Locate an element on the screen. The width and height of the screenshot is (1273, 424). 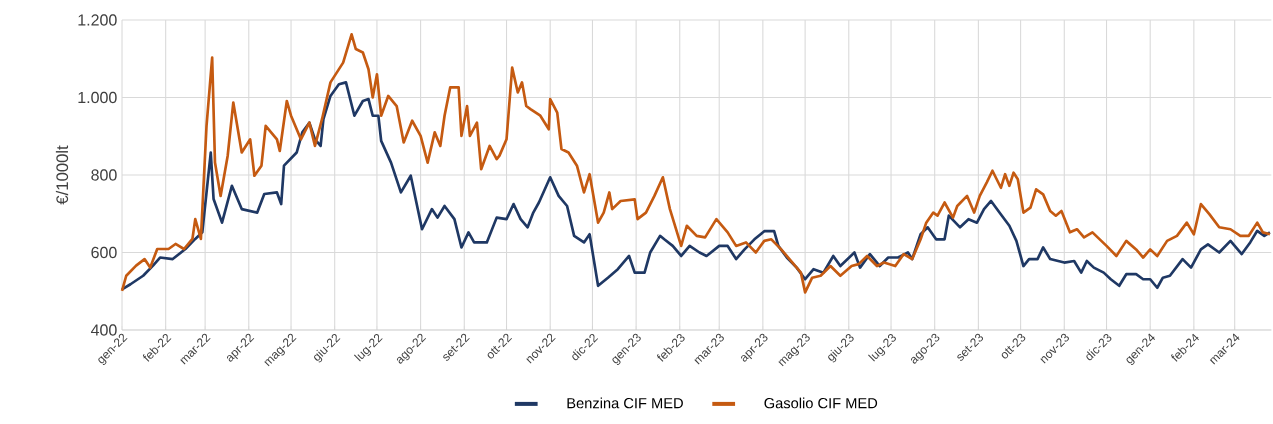
y-tick-label: 800 is located at coordinates (104, 175).